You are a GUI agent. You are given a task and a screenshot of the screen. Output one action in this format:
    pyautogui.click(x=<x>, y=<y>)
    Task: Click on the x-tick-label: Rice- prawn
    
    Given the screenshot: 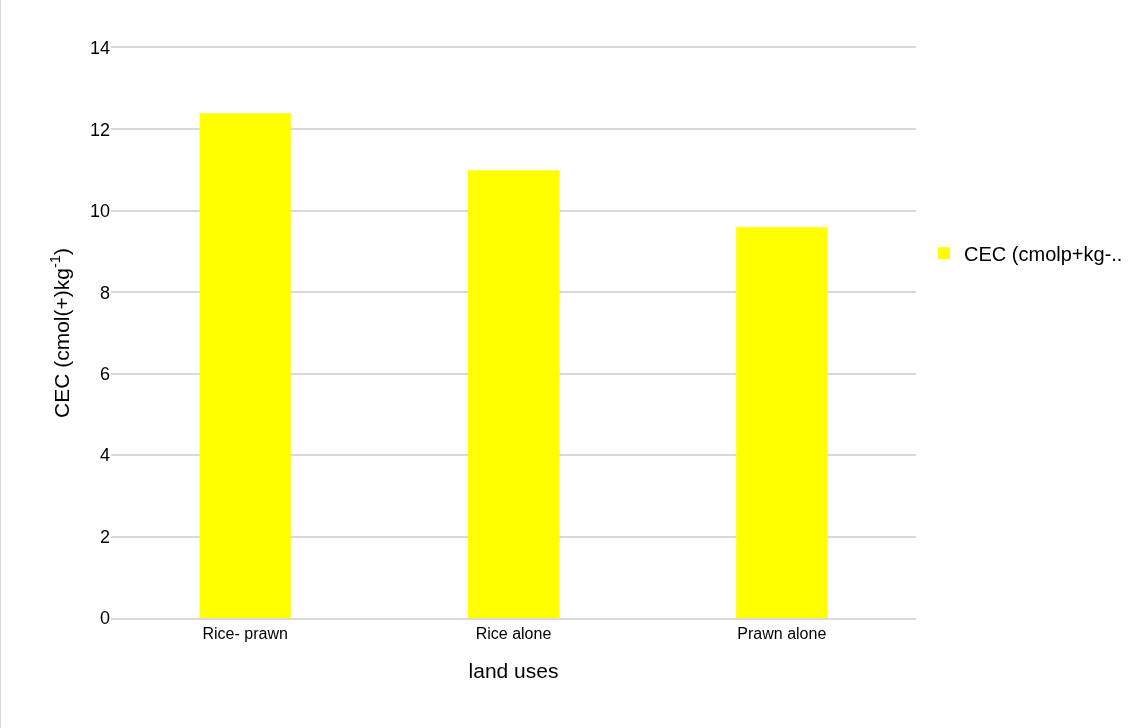 What is the action you would take?
    pyautogui.click(x=245, y=633)
    